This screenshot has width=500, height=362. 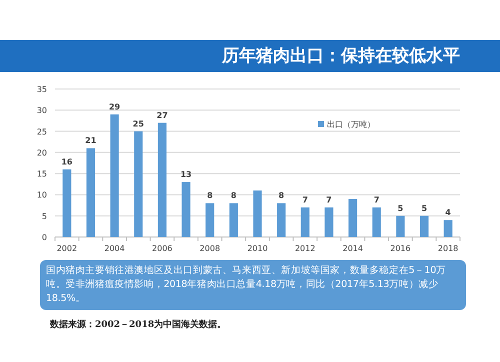 What do you see at coordinates (44, 216) in the screenshot?
I see `y-tick-label: 5` at bounding box center [44, 216].